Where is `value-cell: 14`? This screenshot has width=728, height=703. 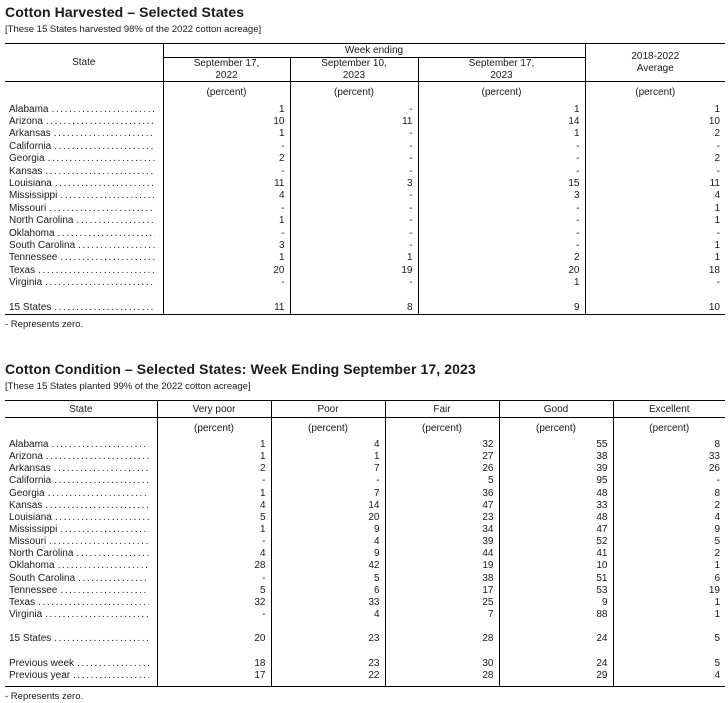 value-cell: 14 is located at coordinates (327, 505).